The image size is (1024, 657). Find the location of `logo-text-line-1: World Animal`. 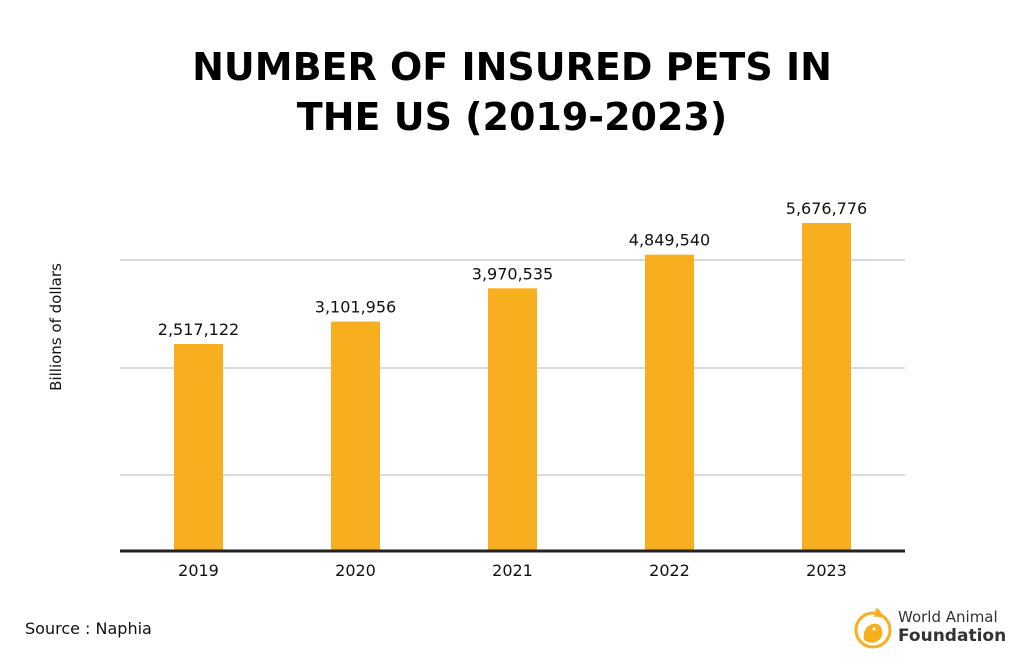

logo-text-line-1: World Animal is located at coordinates (948, 617).